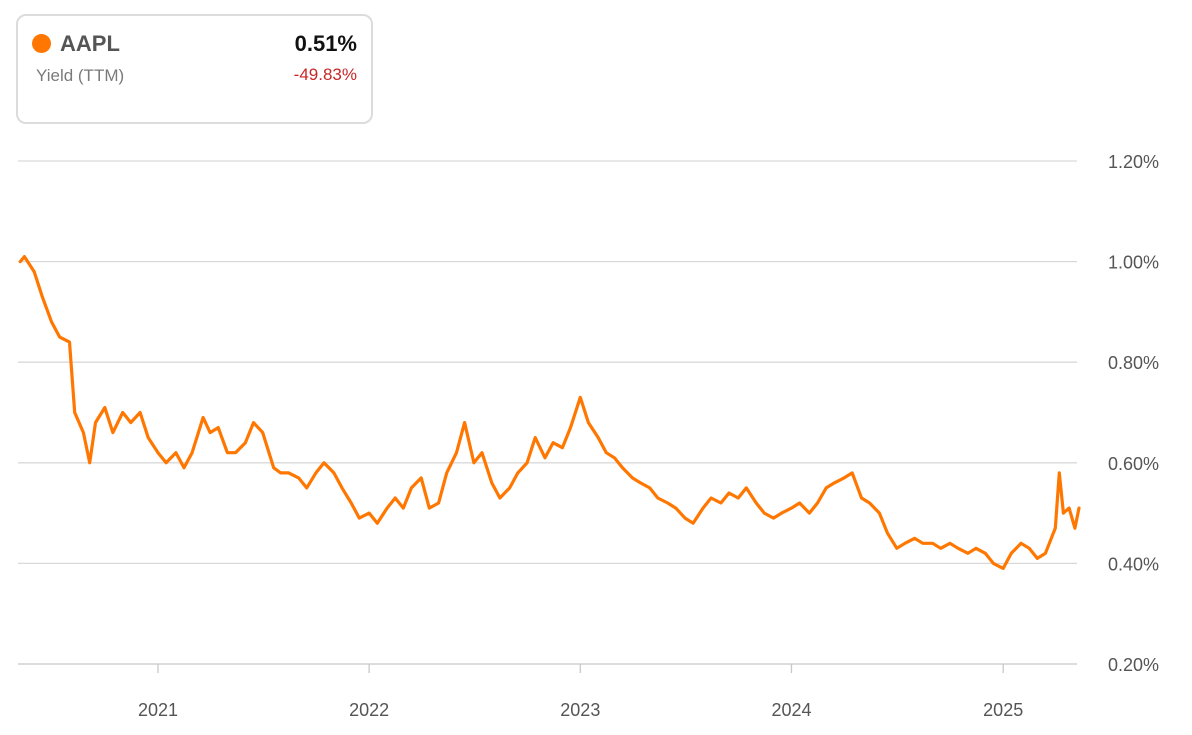 This screenshot has width=1192, height=735. What do you see at coordinates (791, 710) in the screenshot?
I see `x-tick-label: 2024` at bounding box center [791, 710].